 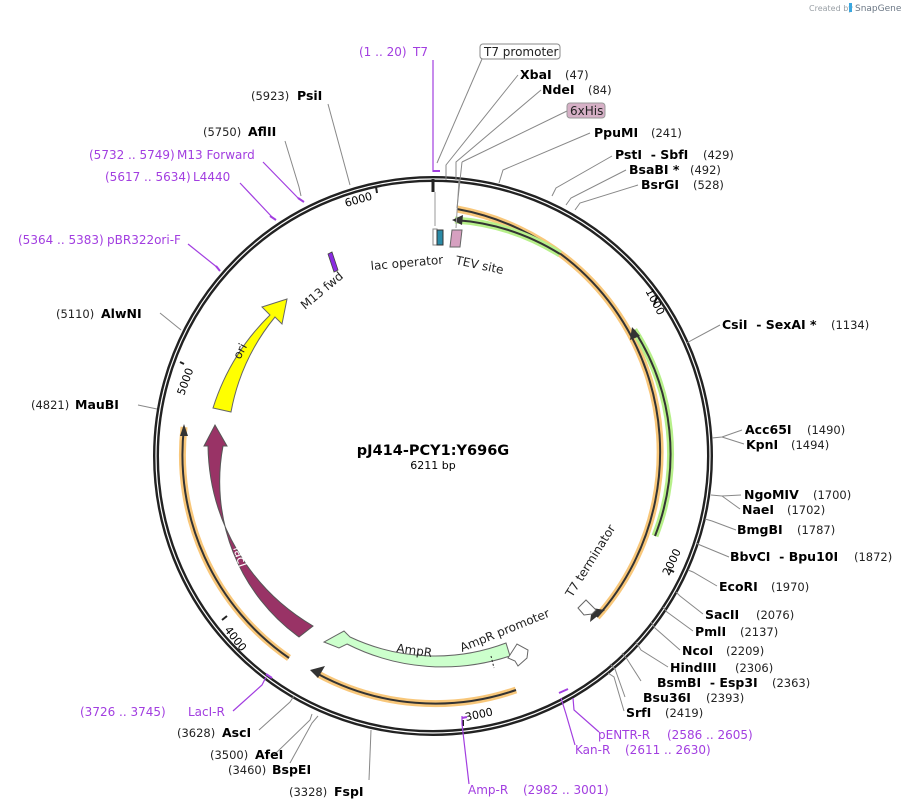 I want to click on svg-text: LacI-R, so click(x=206, y=712).